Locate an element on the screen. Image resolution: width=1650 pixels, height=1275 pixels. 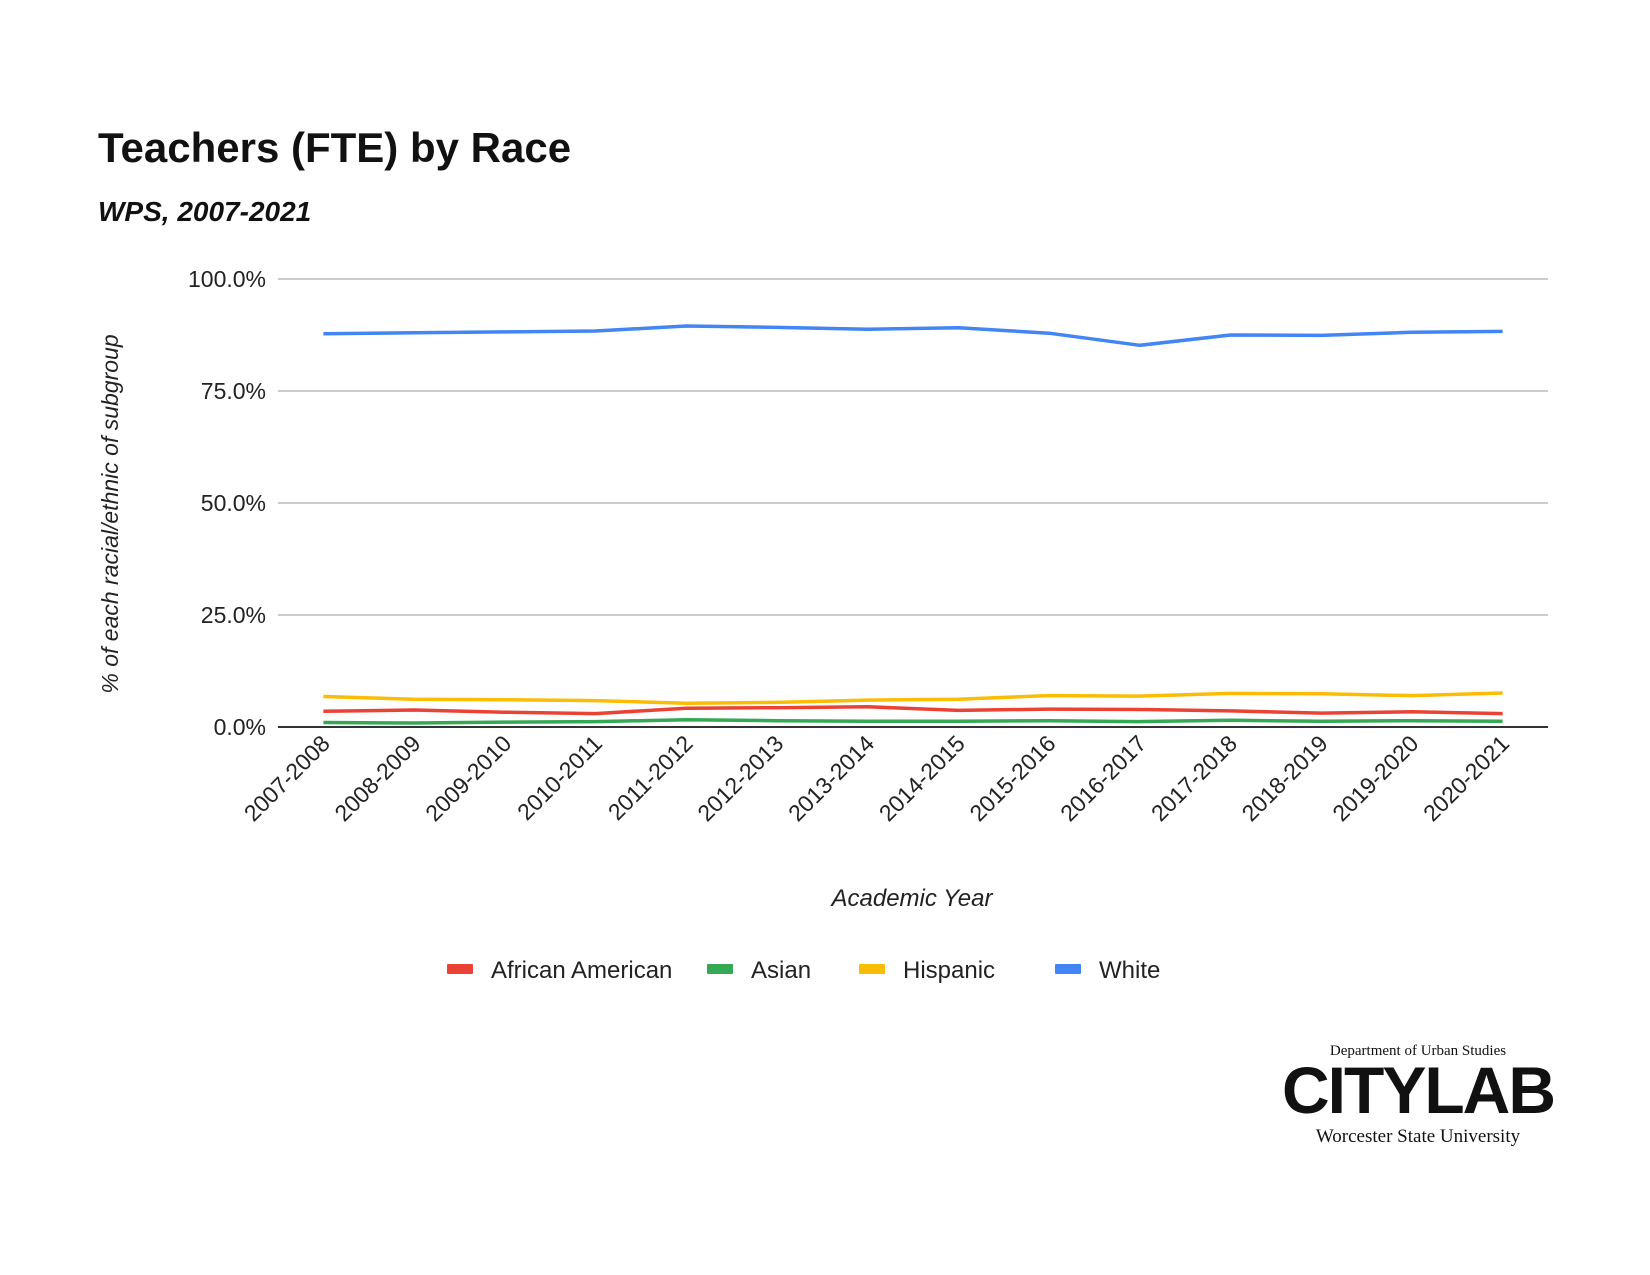
legend-label: Asian is located at coordinates (781, 970).